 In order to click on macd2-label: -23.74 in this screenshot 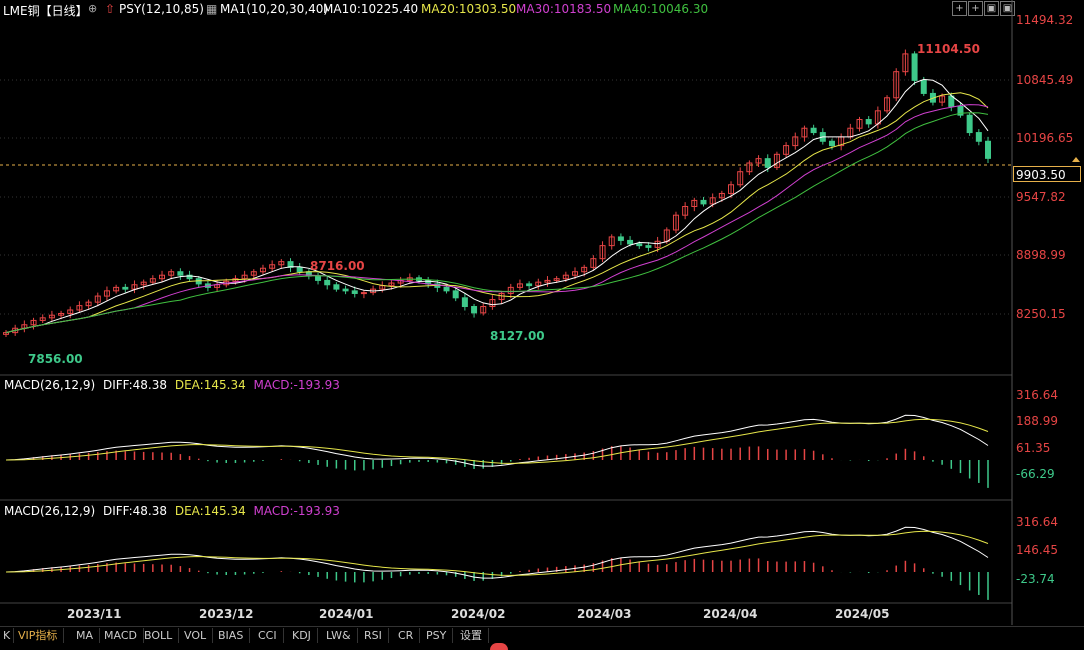, I will do `click(1035, 579)`.